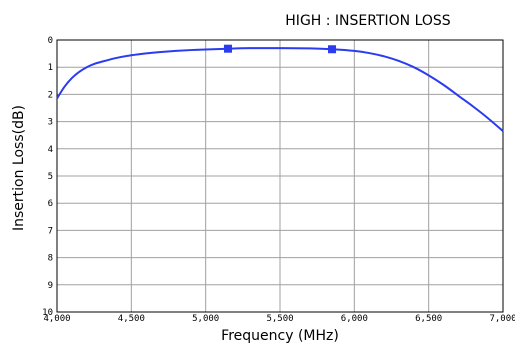 The height and width of the screenshot is (347, 515). What do you see at coordinates (205, 319) in the screenshot?
I see `x-tick-label: 5,000` at bounding box center [205, 319].